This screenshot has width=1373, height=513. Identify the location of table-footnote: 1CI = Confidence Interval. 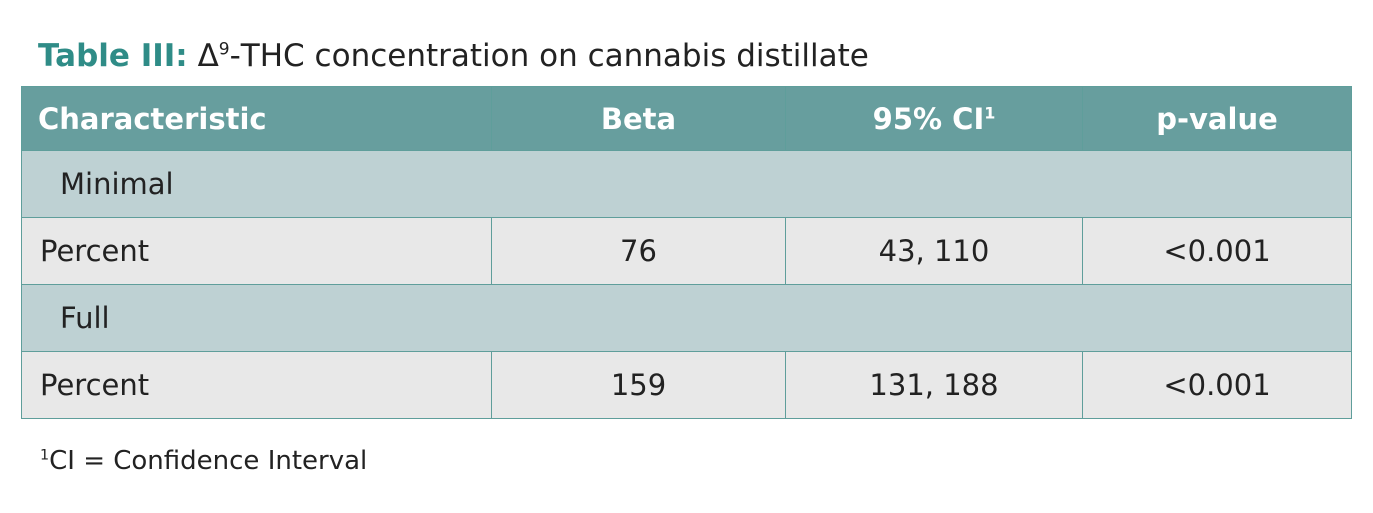
(203, 461).